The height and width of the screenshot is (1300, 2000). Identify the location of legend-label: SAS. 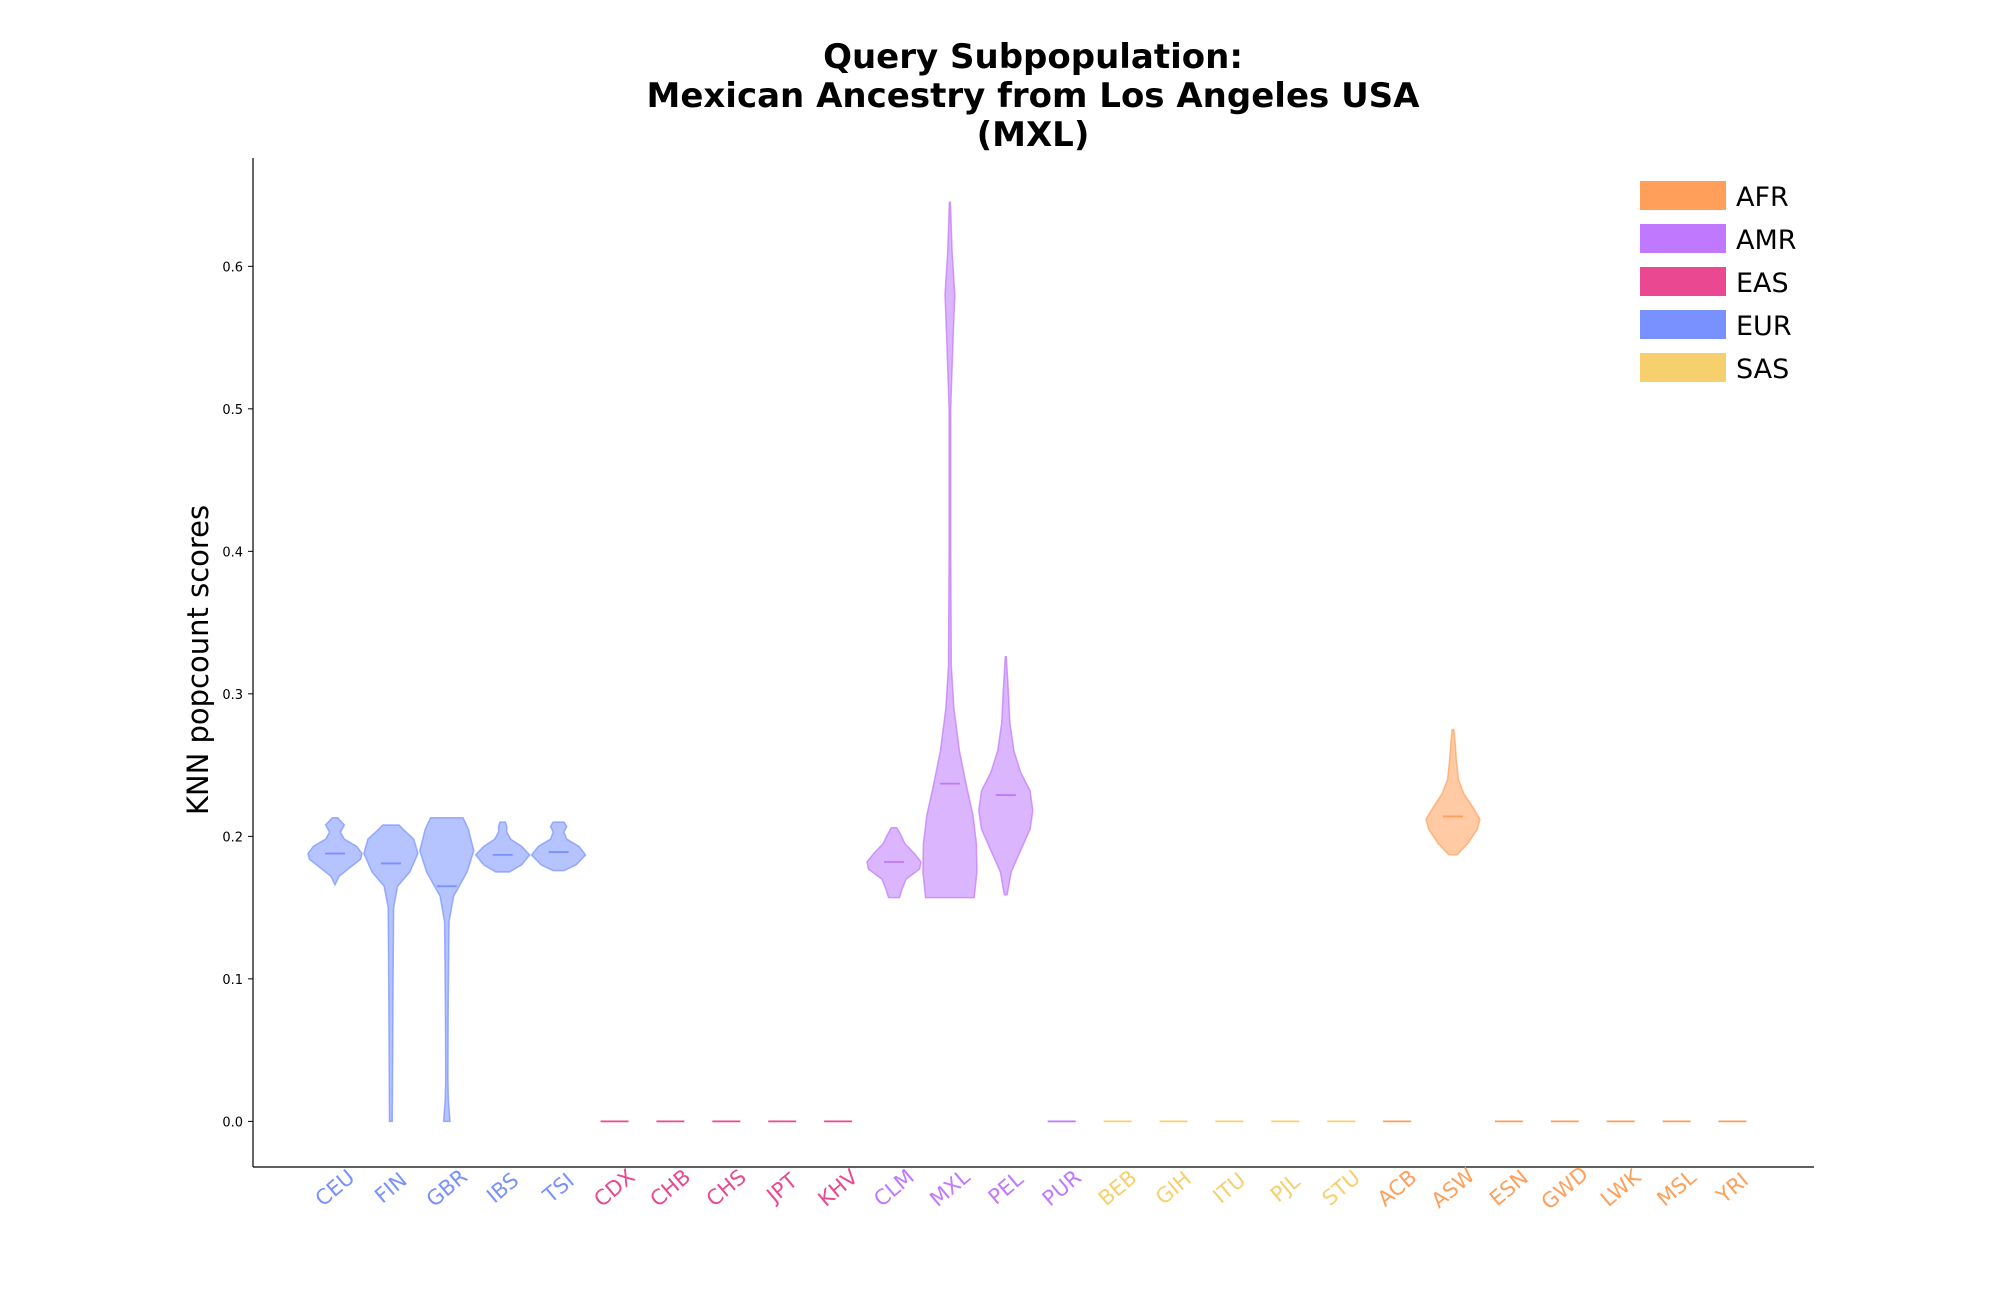
(1762, 369).